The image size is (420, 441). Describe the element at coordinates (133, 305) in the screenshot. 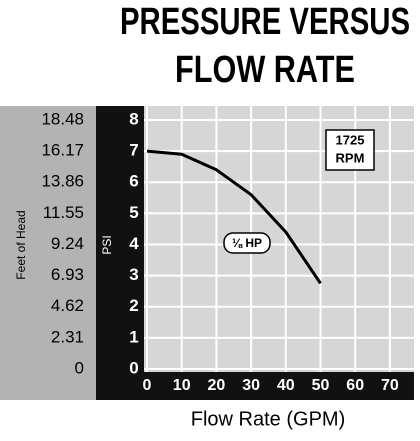

I see `y-tick-label: 2` at that location.